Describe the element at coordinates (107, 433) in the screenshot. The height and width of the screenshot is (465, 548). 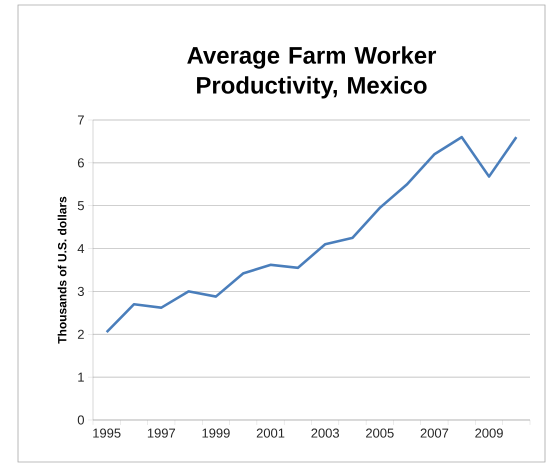
I see `x-tick-label: 1995` at that location.